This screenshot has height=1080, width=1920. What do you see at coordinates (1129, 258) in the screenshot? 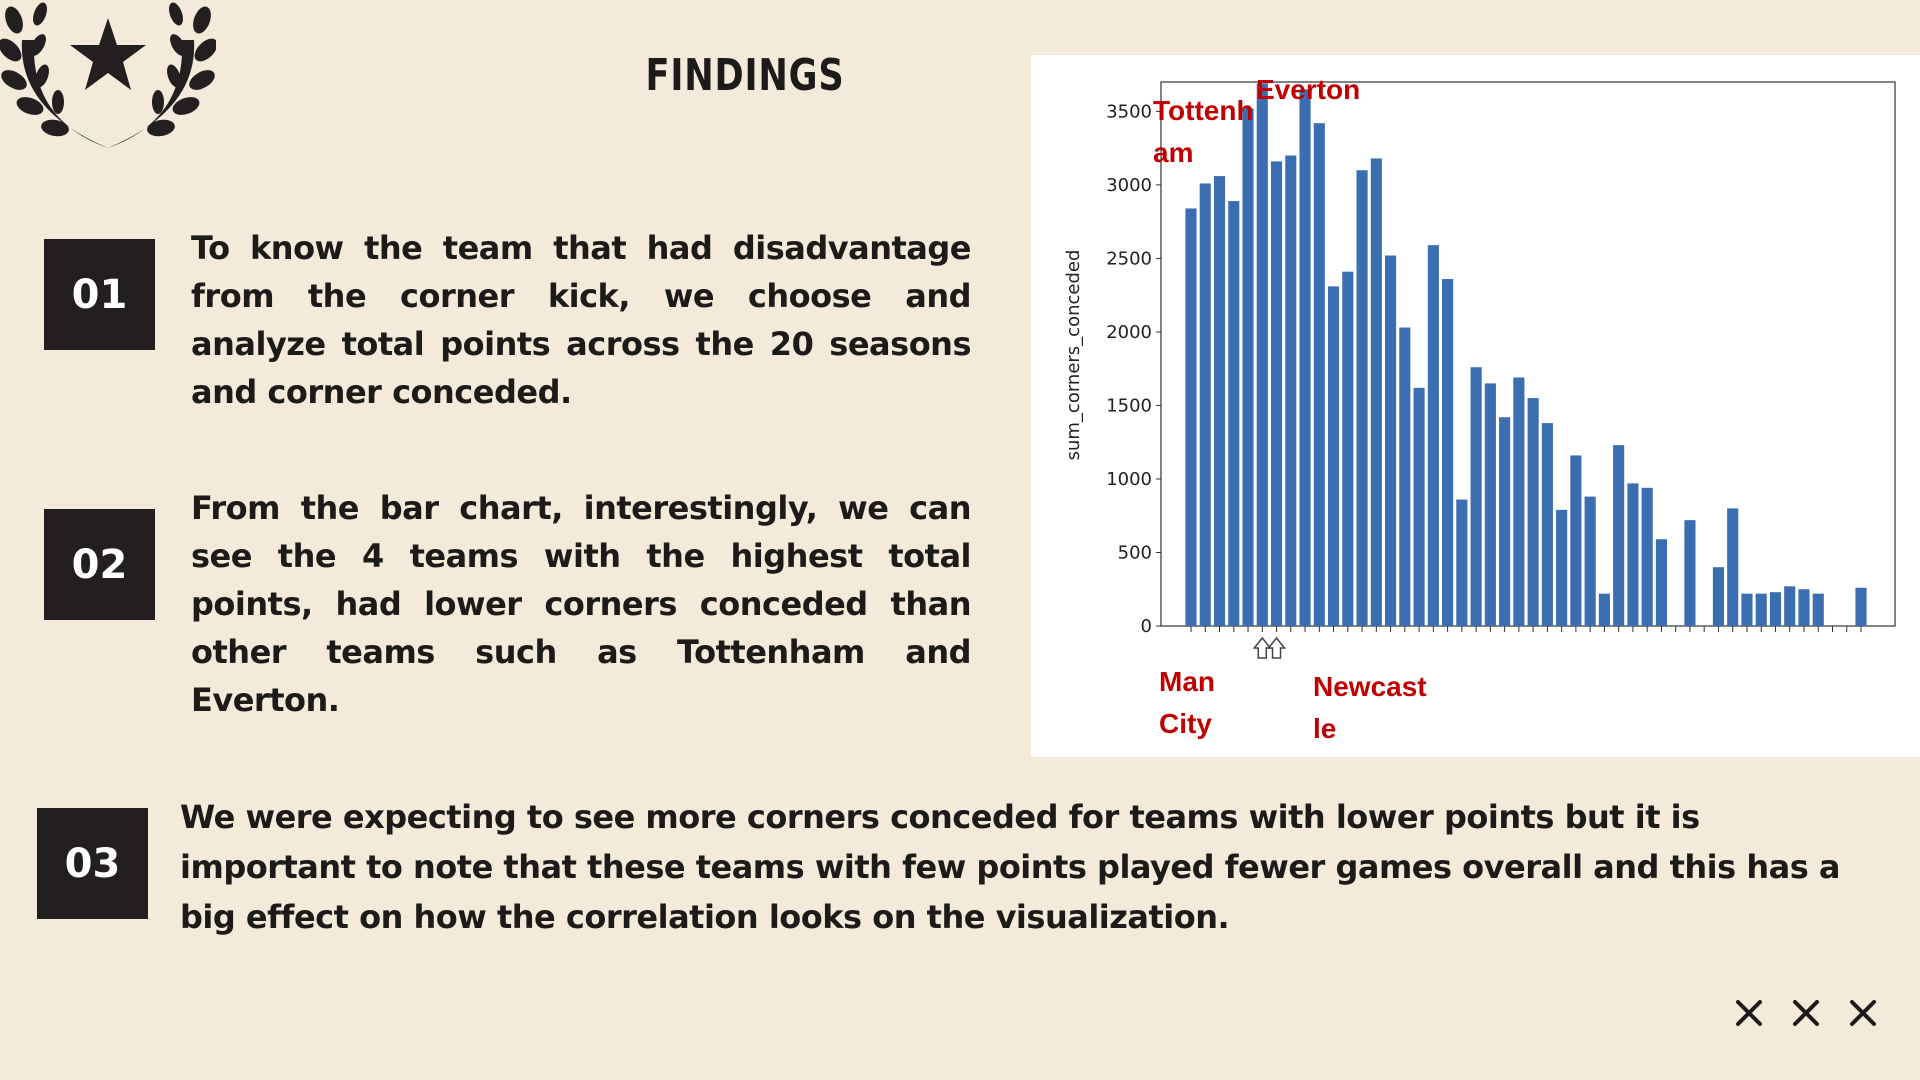
I see `y-tick-label: 2500` at bounding box center [1129, 258].